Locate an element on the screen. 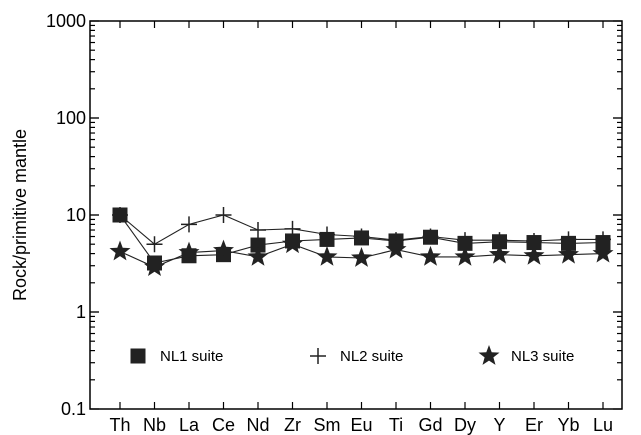 The width and height of the screenshot is (641, 435). legend-label-2: NL2 suite is located at coordinates (371, 356).